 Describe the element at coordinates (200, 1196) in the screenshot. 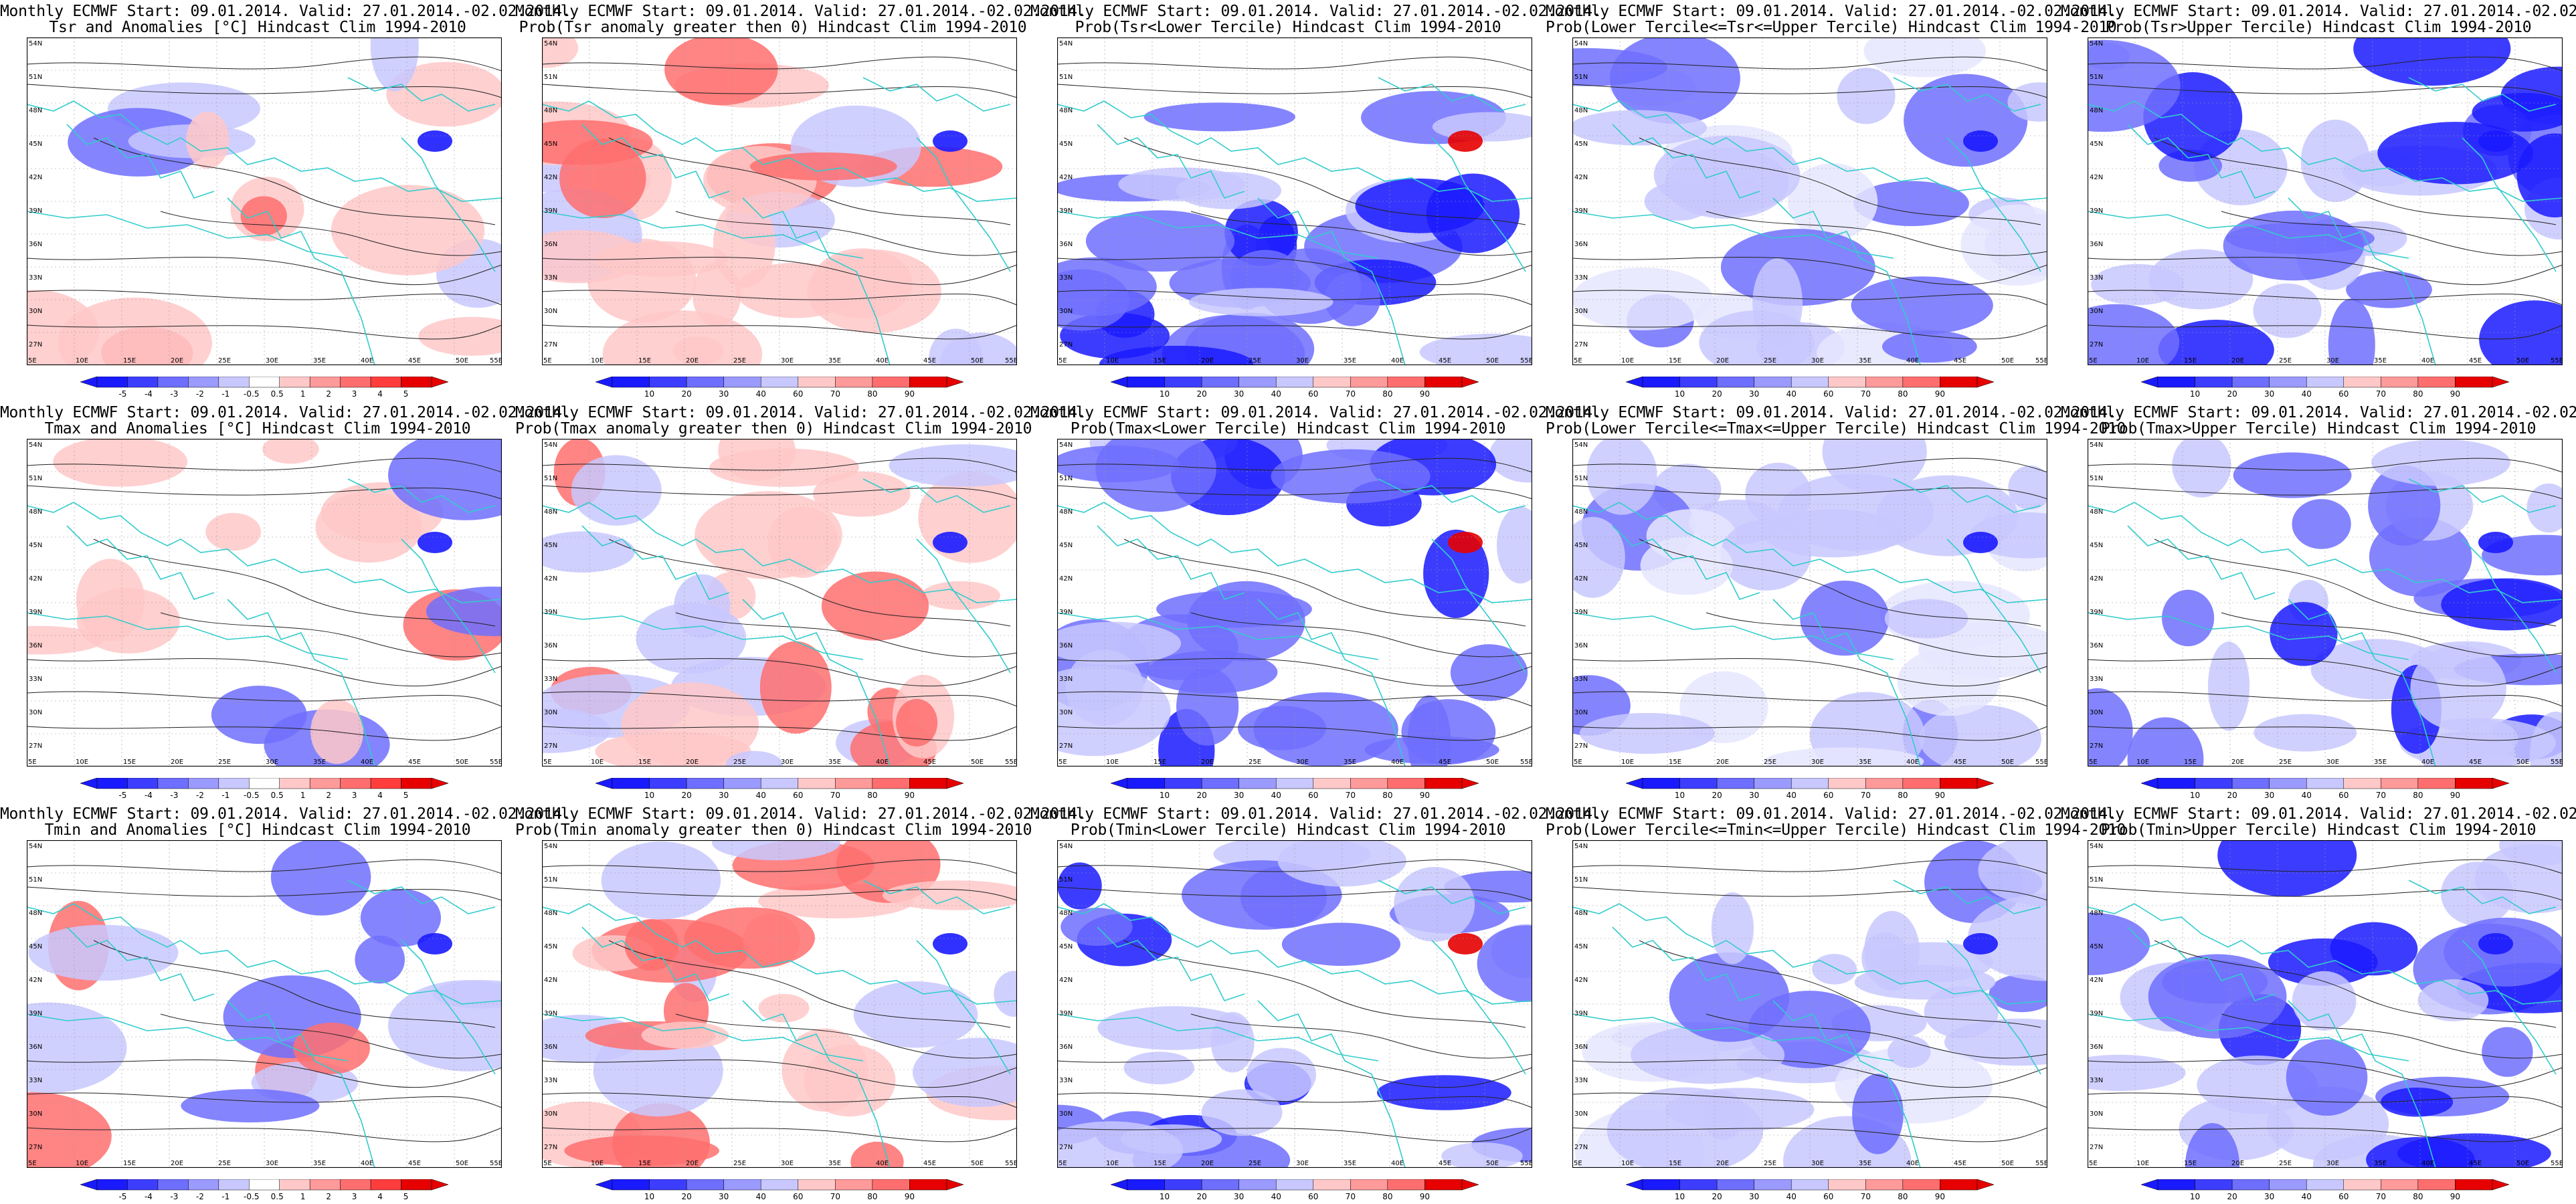

I see `colorbar-tick-label: -2` at that location.